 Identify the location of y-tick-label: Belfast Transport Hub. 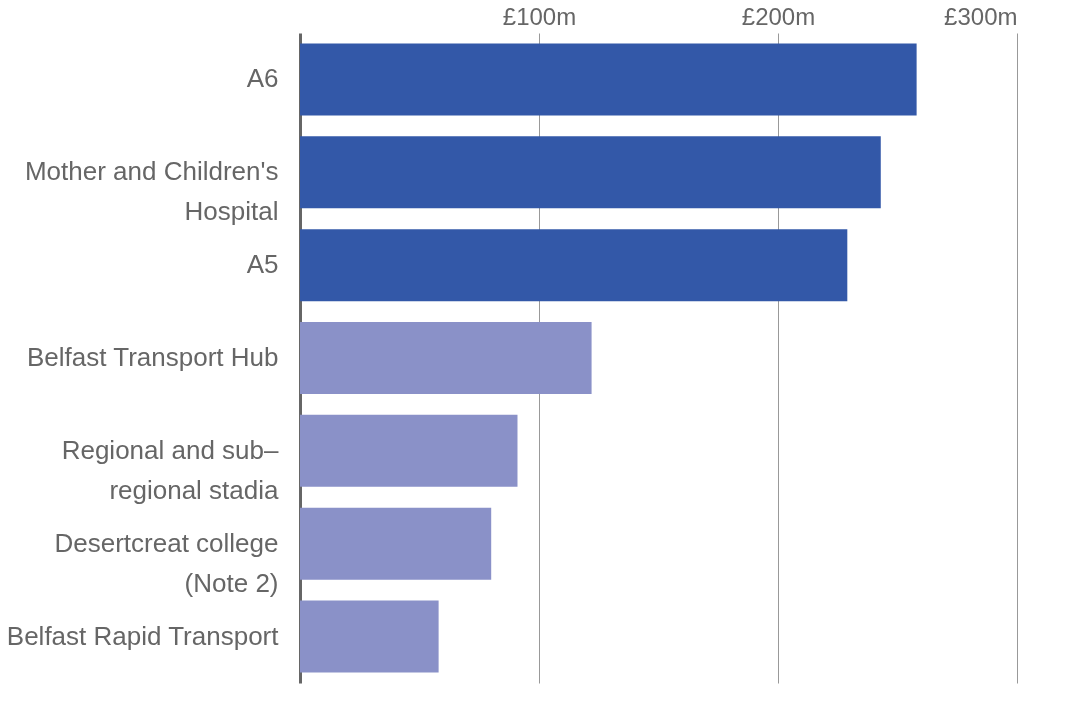
(153, 357).